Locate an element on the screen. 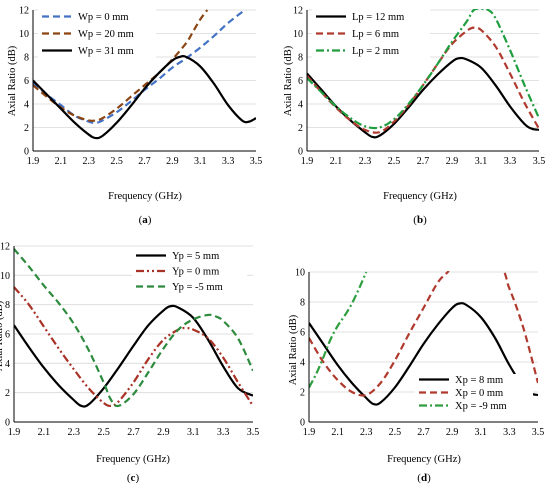 Image resolution: width=550 pixels, height=484 pixels. legend: Xp = 8 mm Xp = 0 mm Xp = -9 mm is located at coordinates (474, 396).